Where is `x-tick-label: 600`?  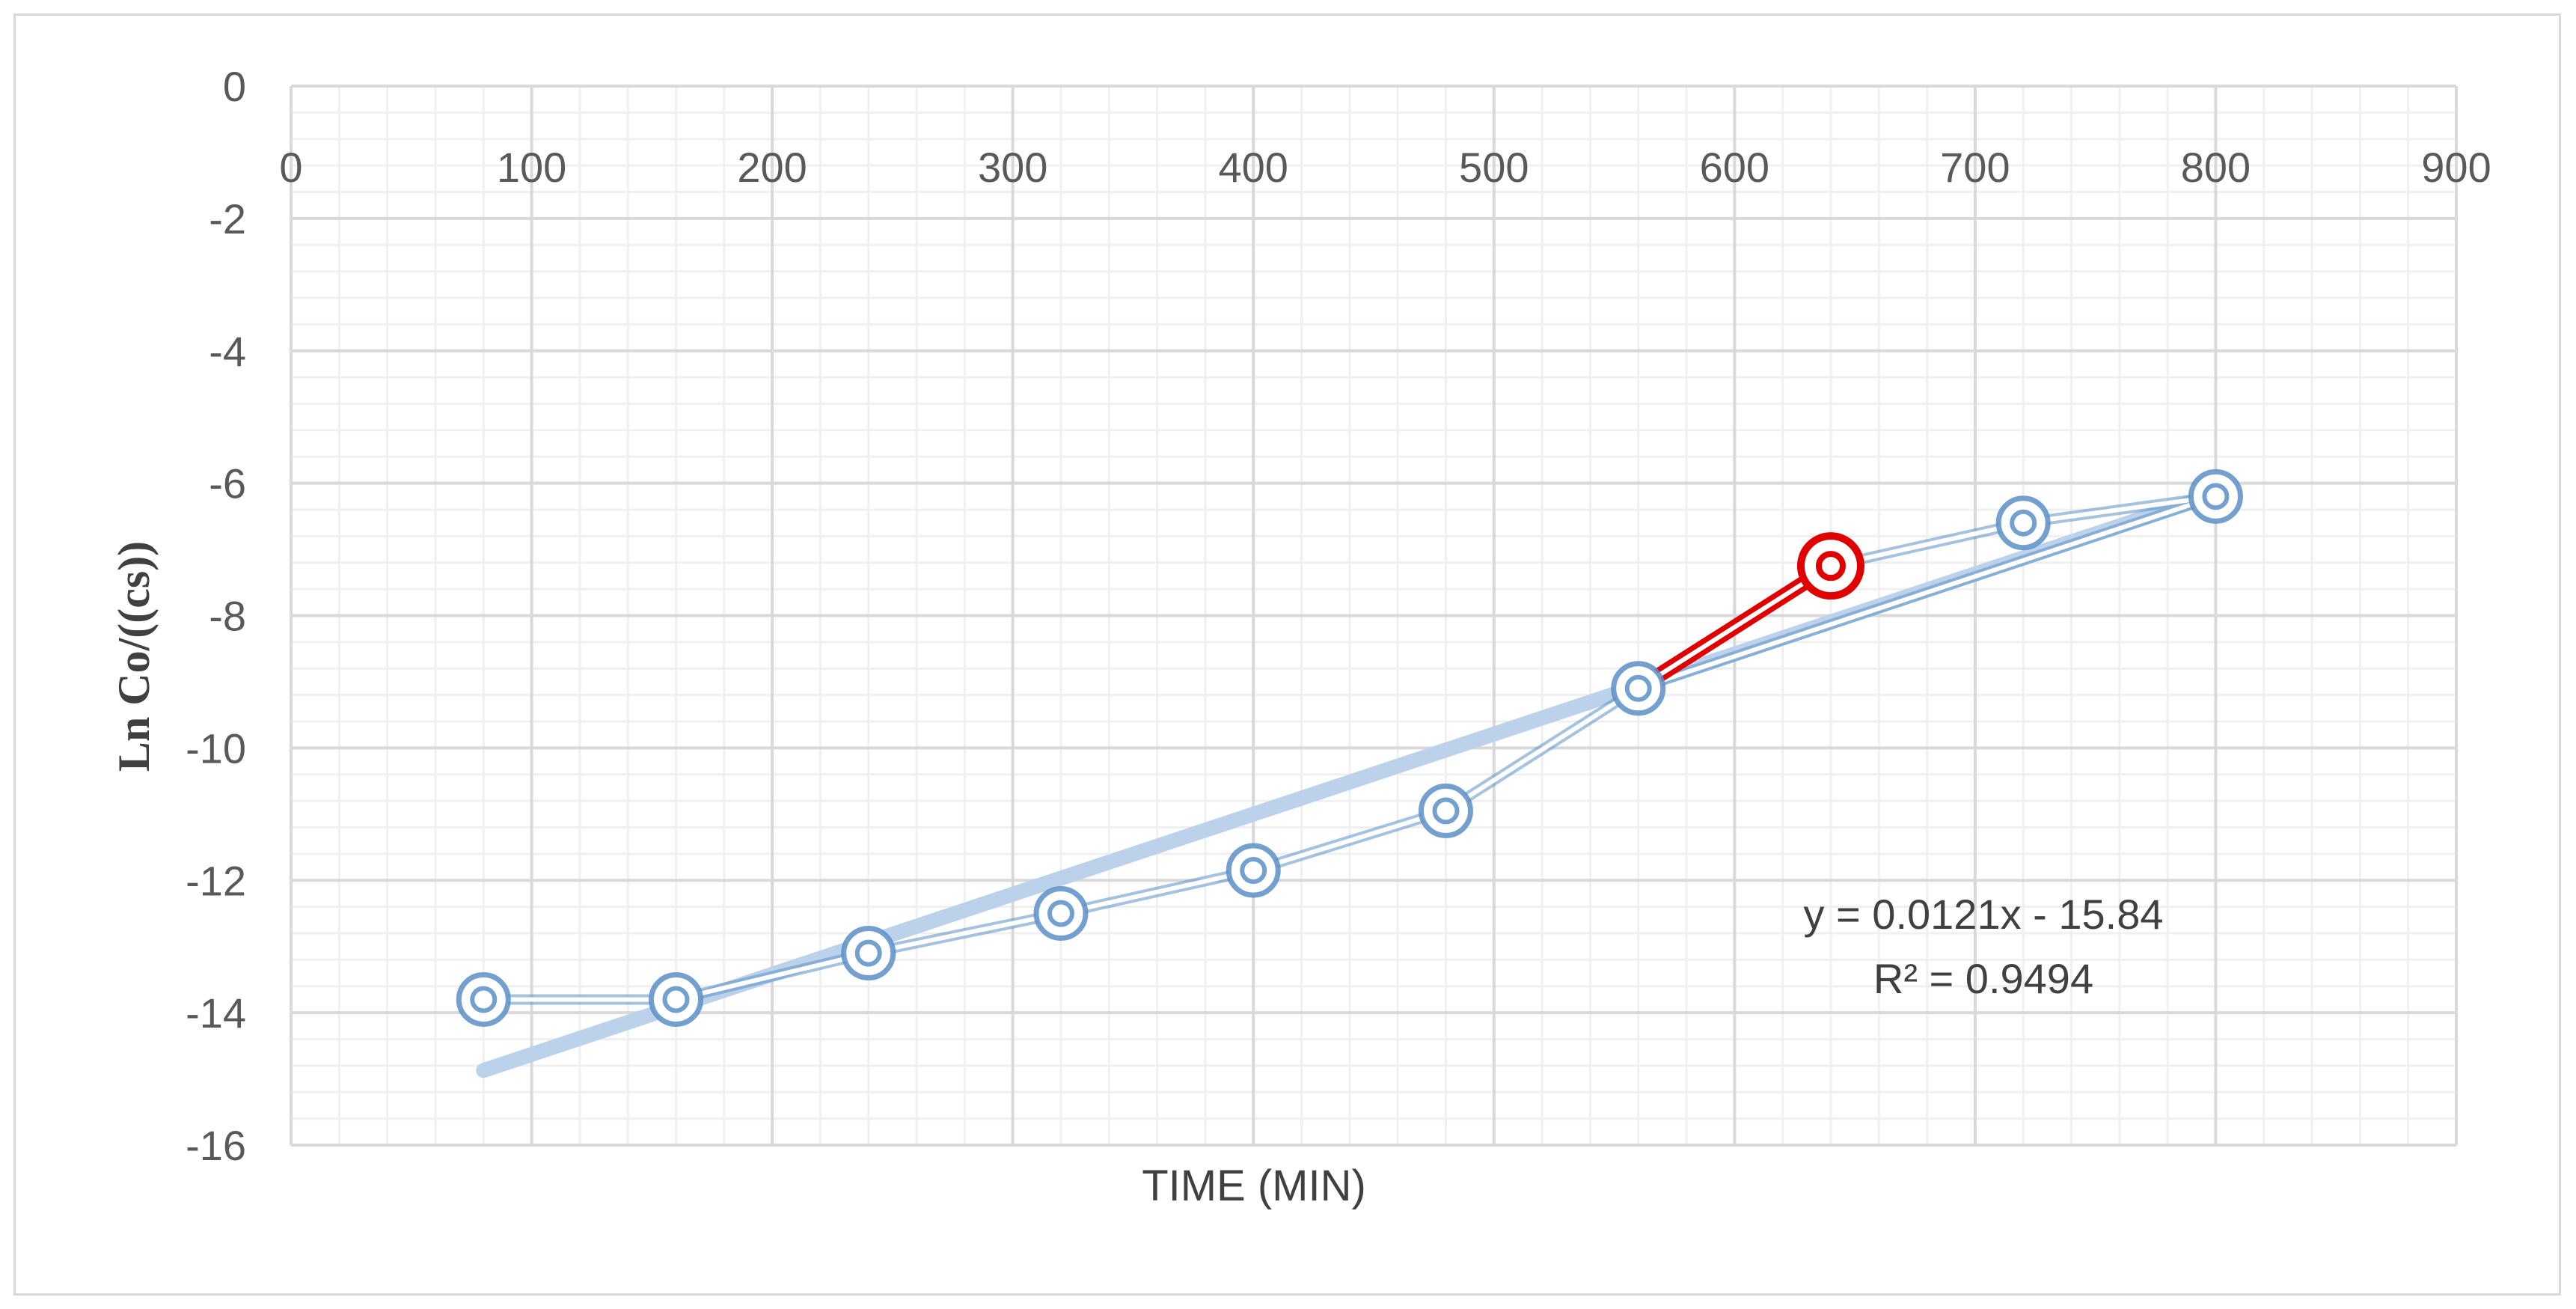
x-tick-label: 600 is located at coordinates (1734, 167).